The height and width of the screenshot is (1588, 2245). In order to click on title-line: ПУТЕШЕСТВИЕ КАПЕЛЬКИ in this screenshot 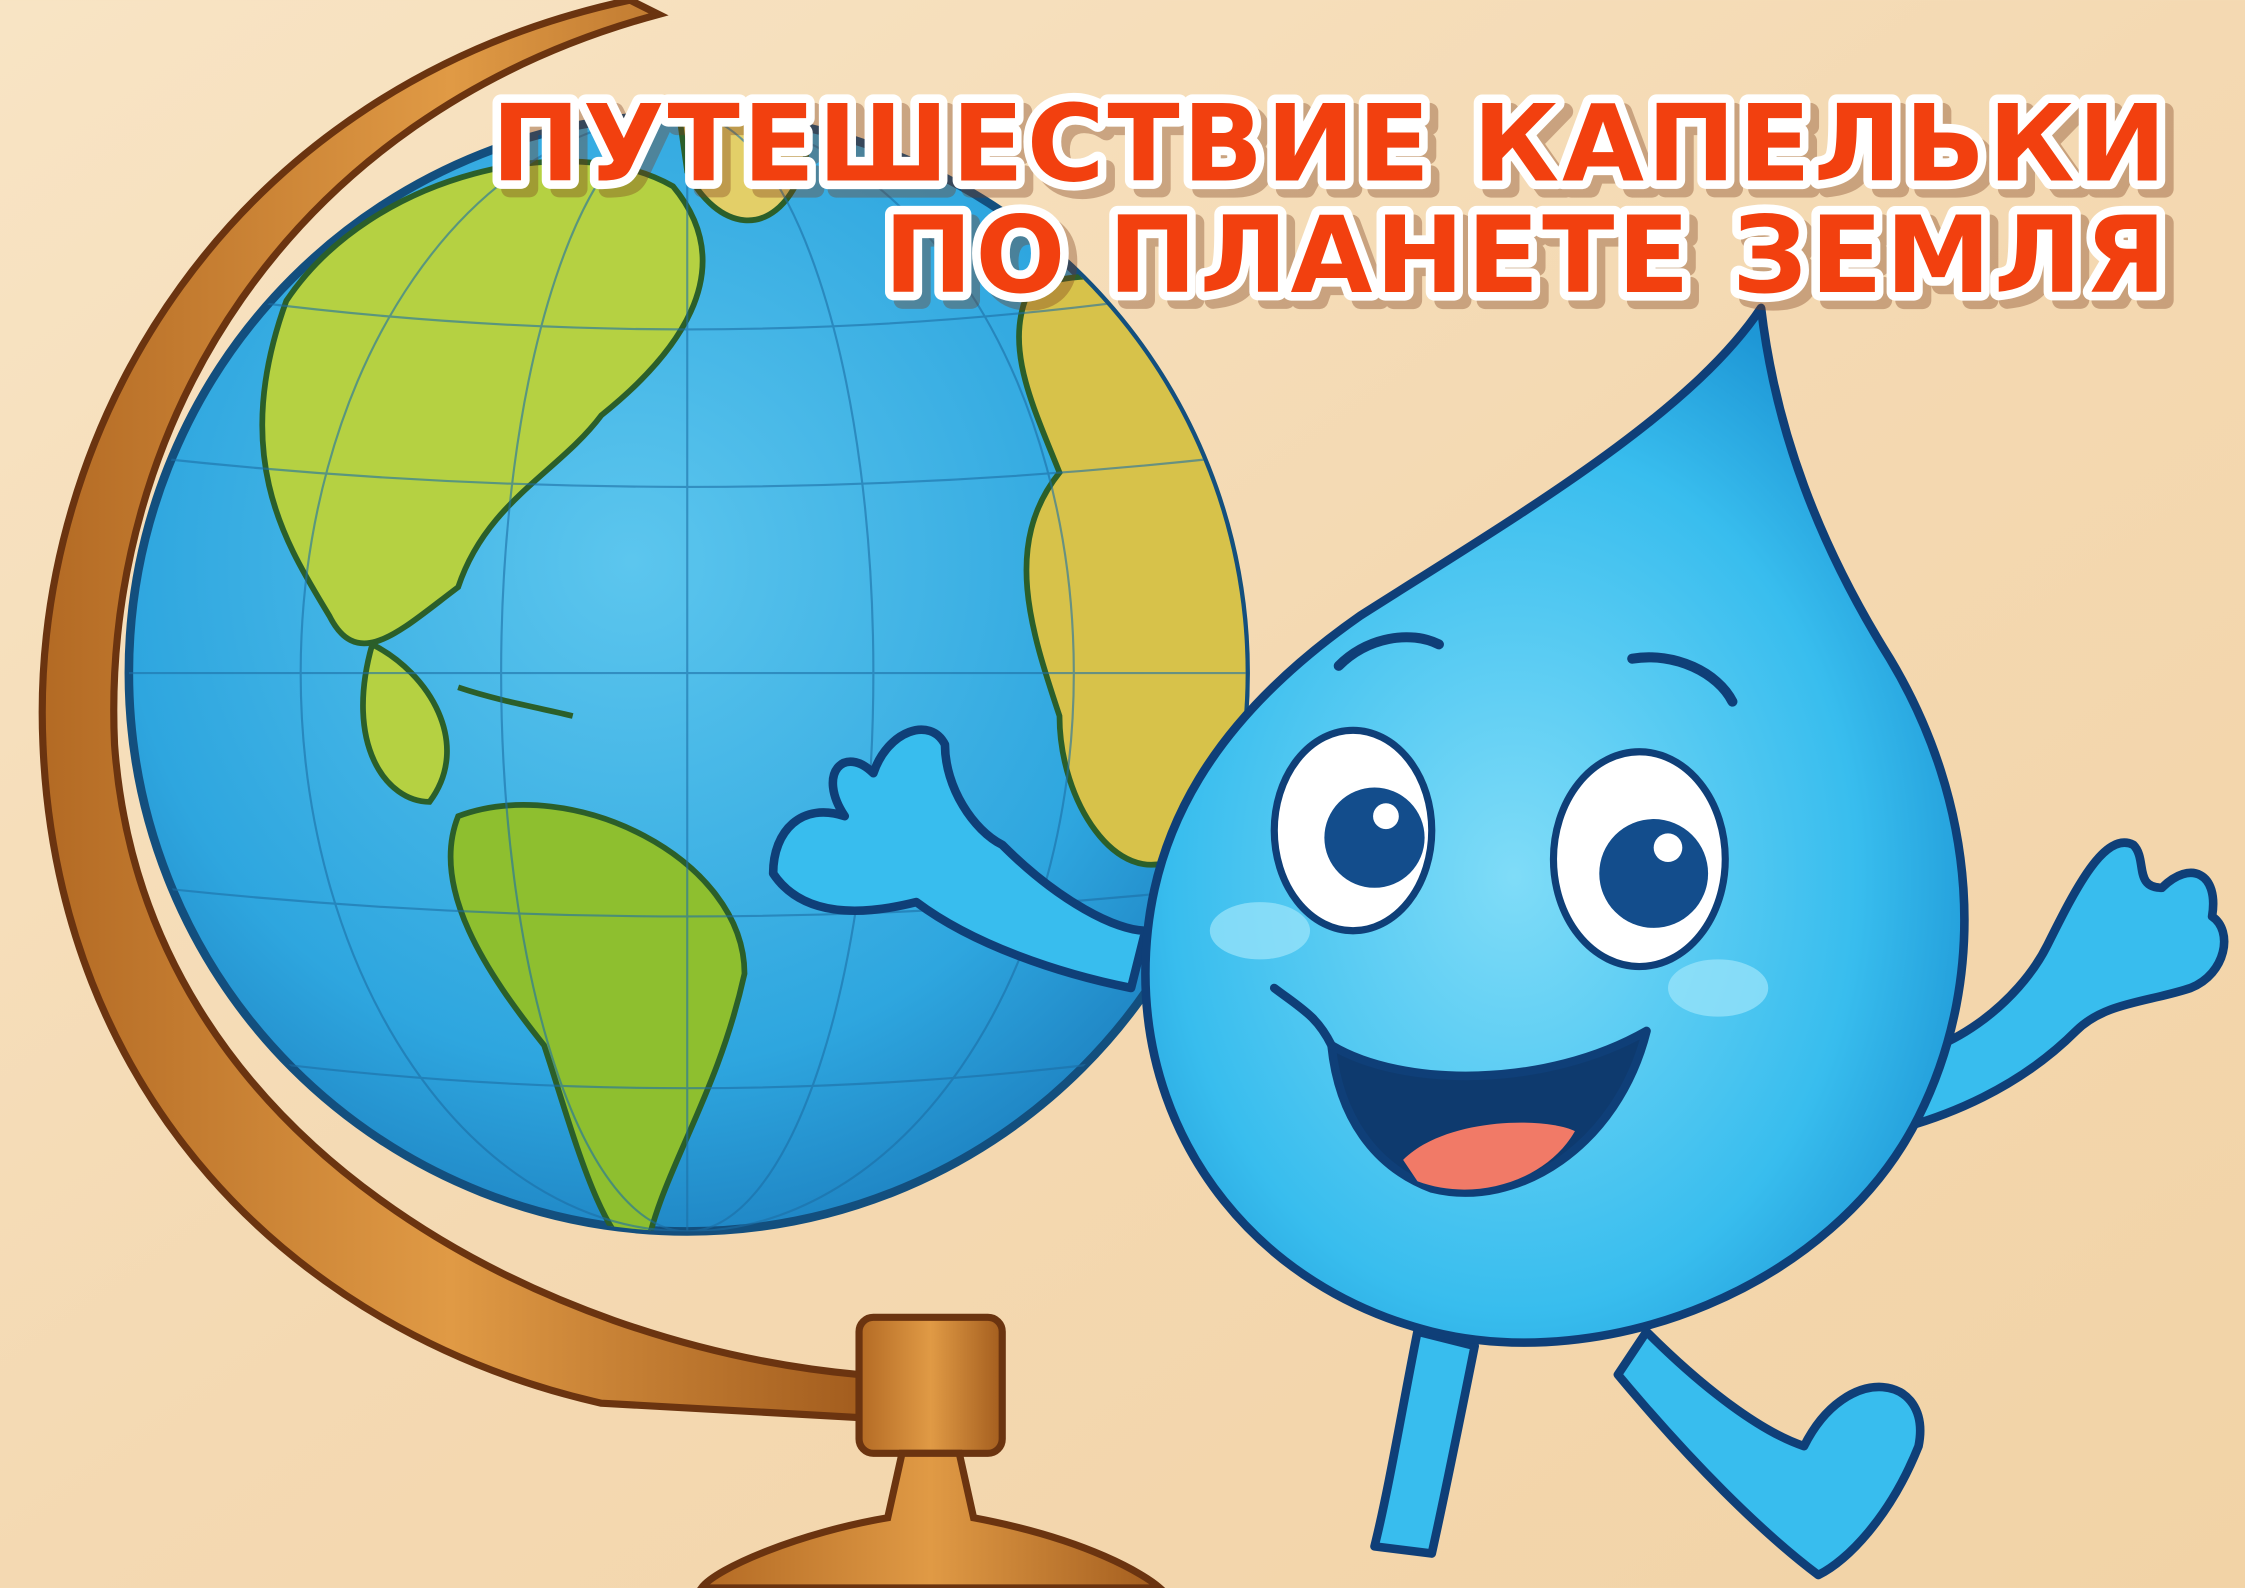, I will do `click(1330, 143)`.